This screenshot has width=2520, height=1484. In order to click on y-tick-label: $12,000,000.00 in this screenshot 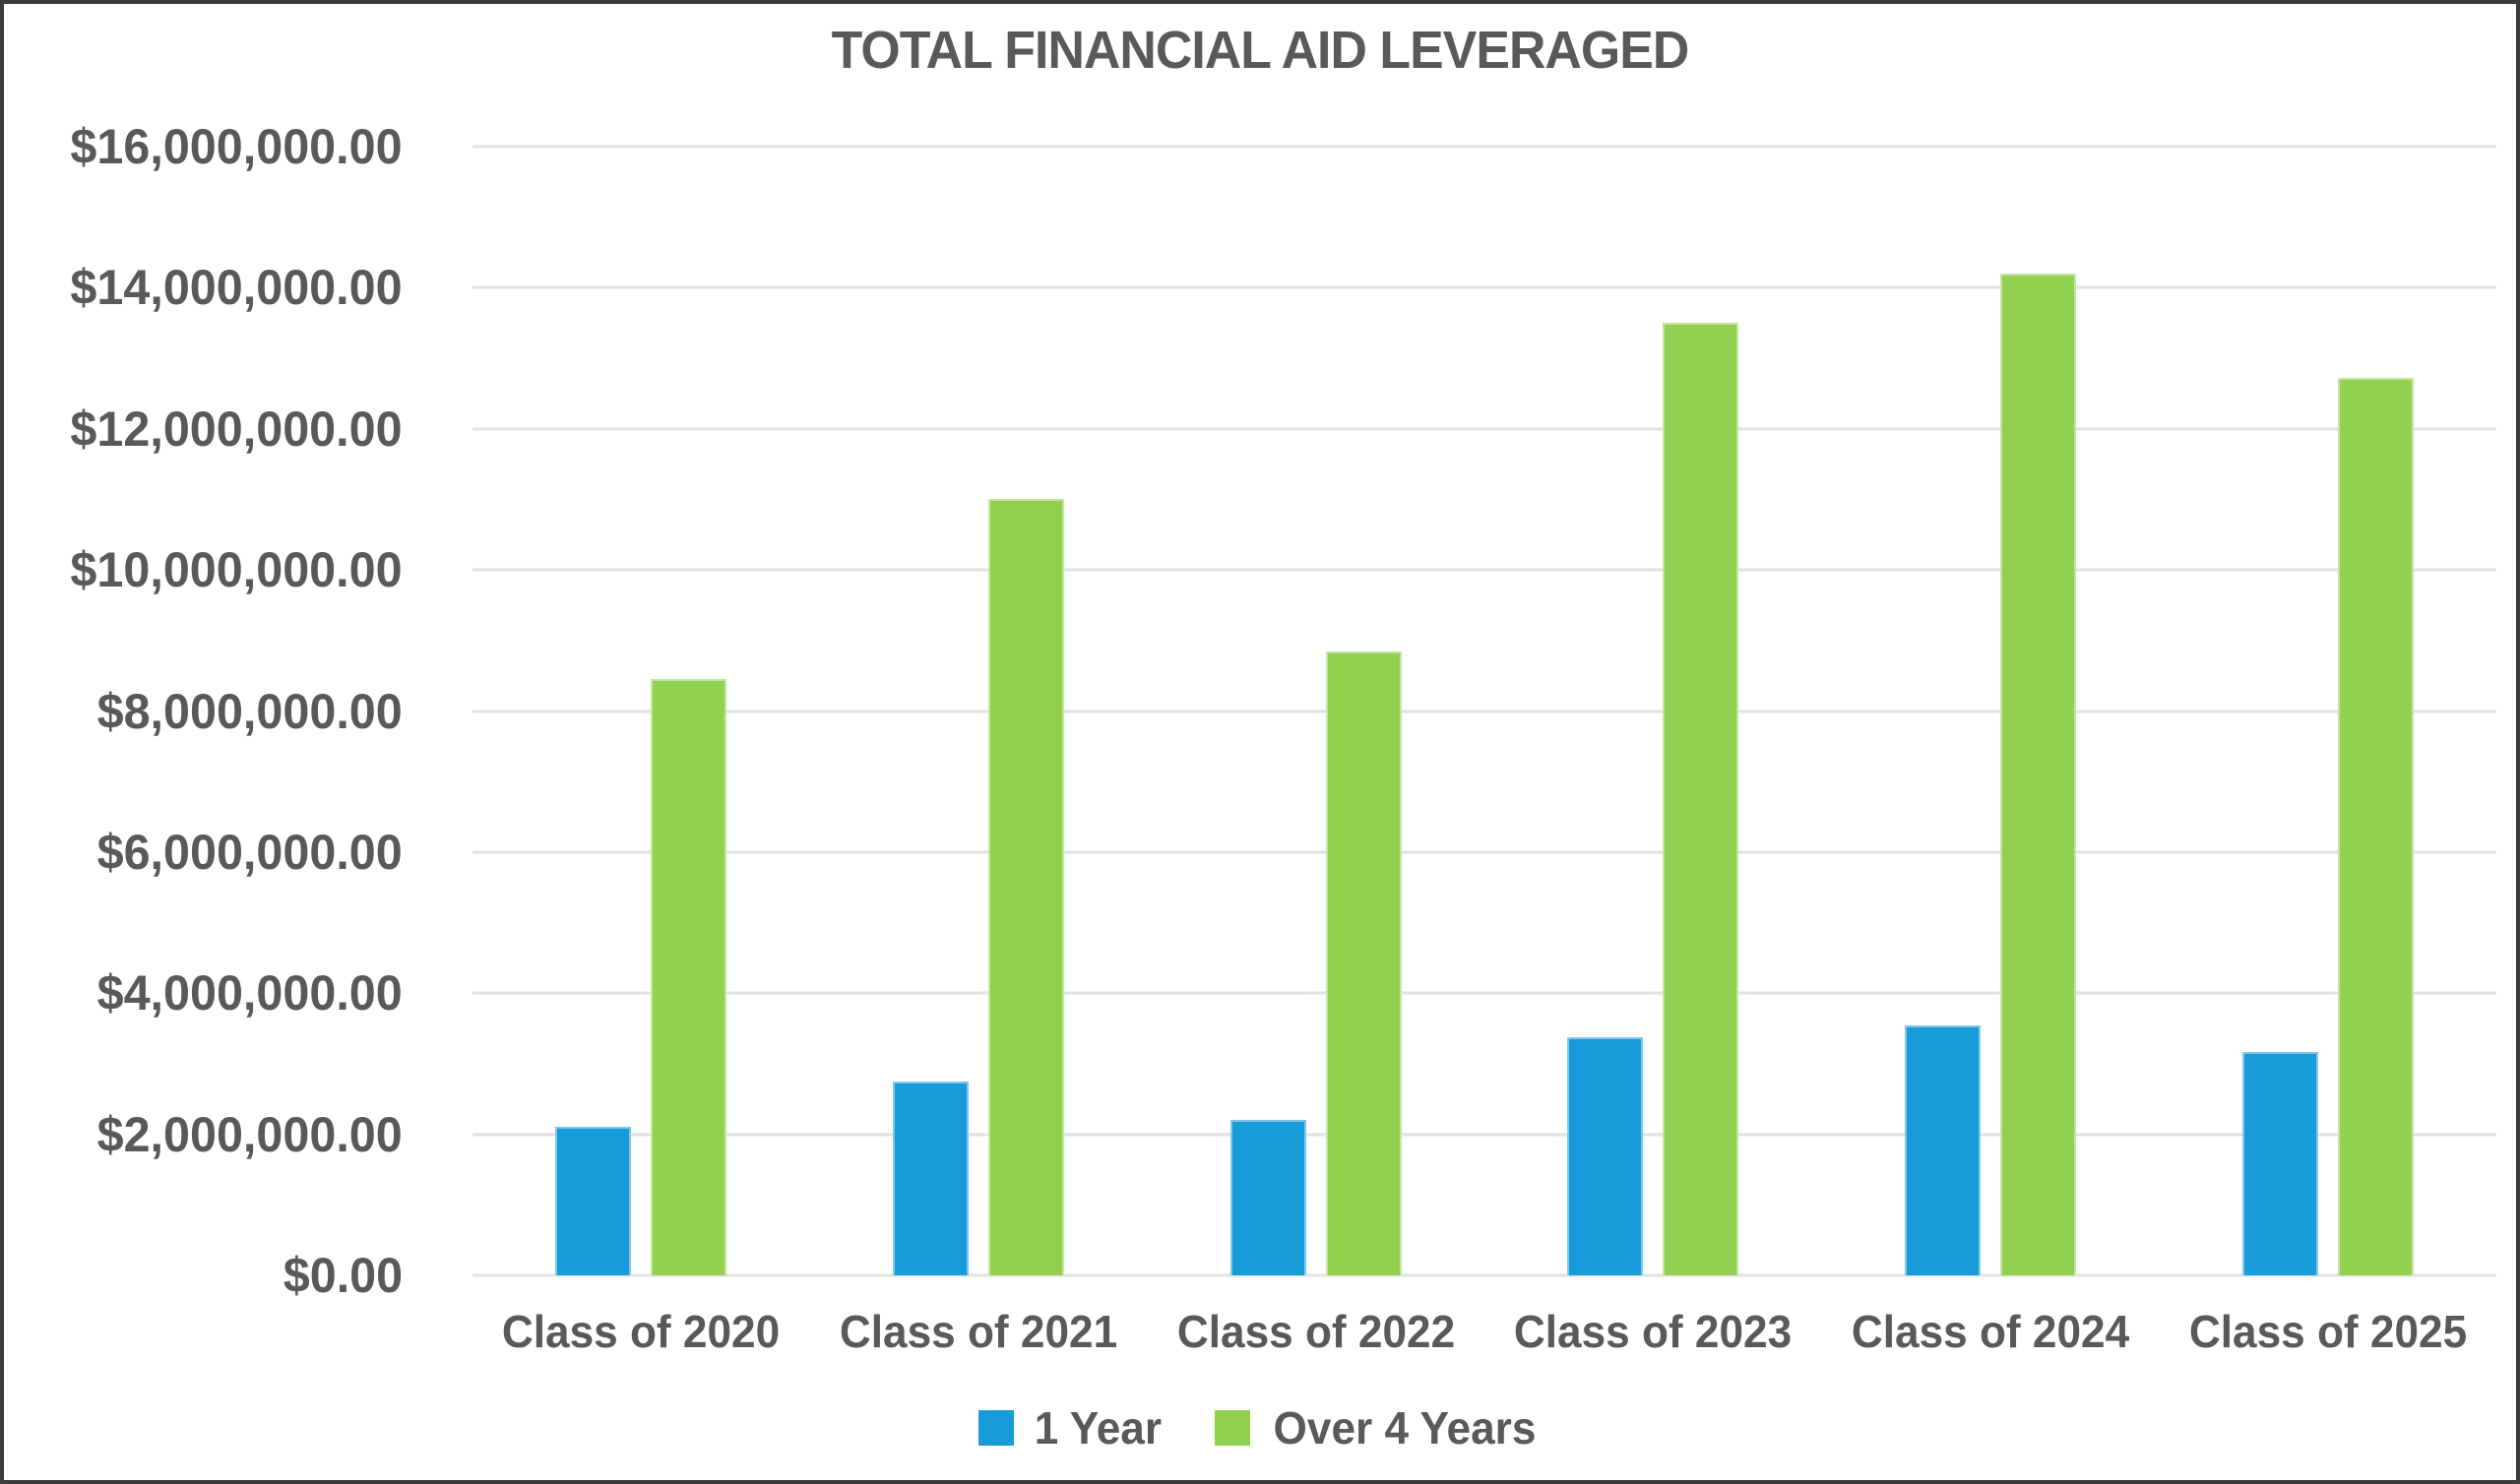, I will do `click(236, 429)`.